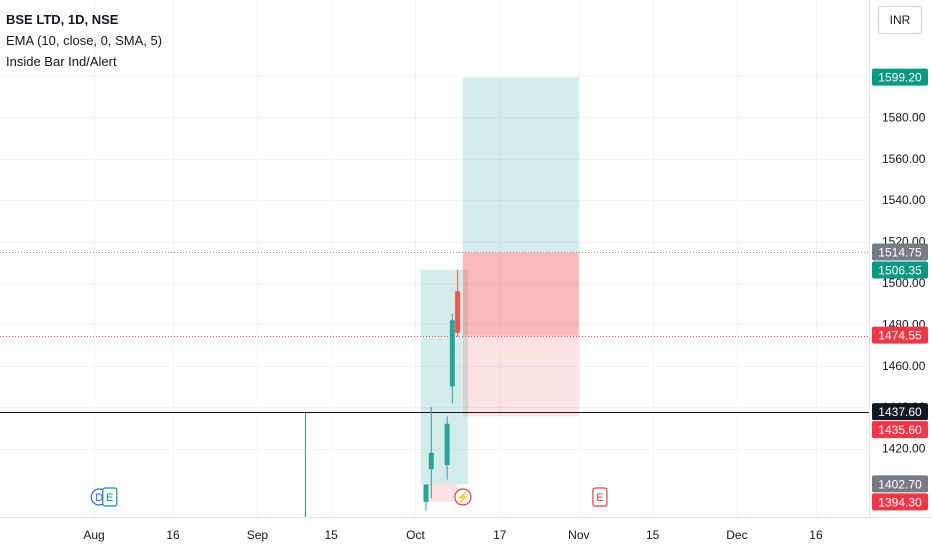  Describe the element at coordinates (904, 159) in the screenshot. I see `price-tick-label: 1560.00` at that location.